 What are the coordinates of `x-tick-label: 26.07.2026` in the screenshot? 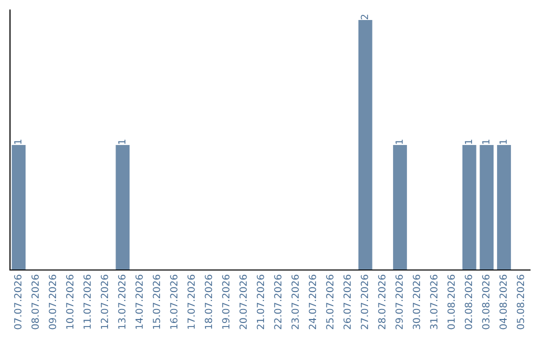 It's located at (347, 302).